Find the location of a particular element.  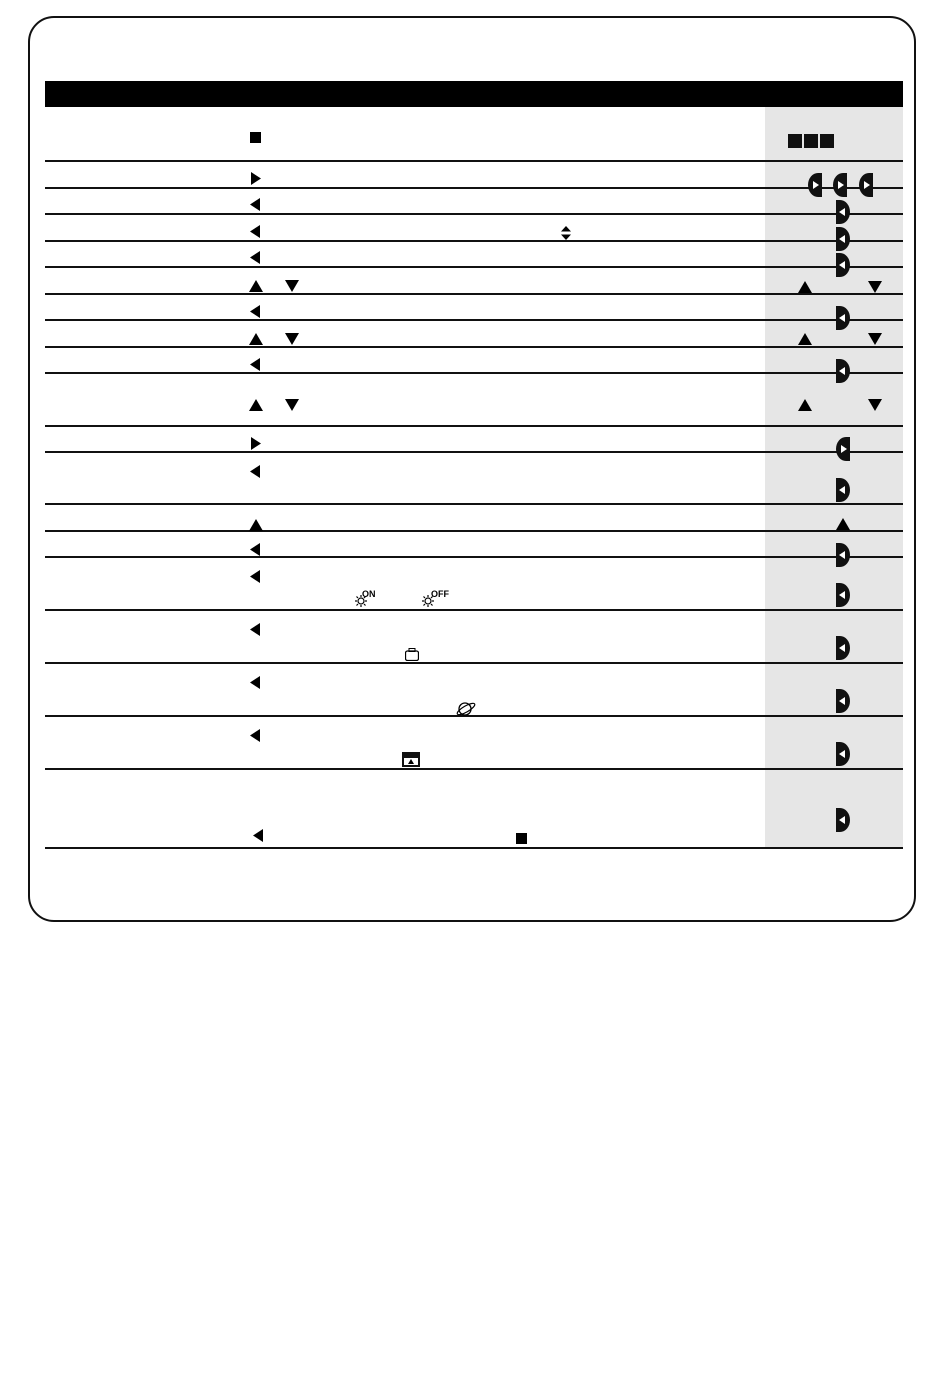

up-down-arrows-icon is located at coordinates (566, 235).